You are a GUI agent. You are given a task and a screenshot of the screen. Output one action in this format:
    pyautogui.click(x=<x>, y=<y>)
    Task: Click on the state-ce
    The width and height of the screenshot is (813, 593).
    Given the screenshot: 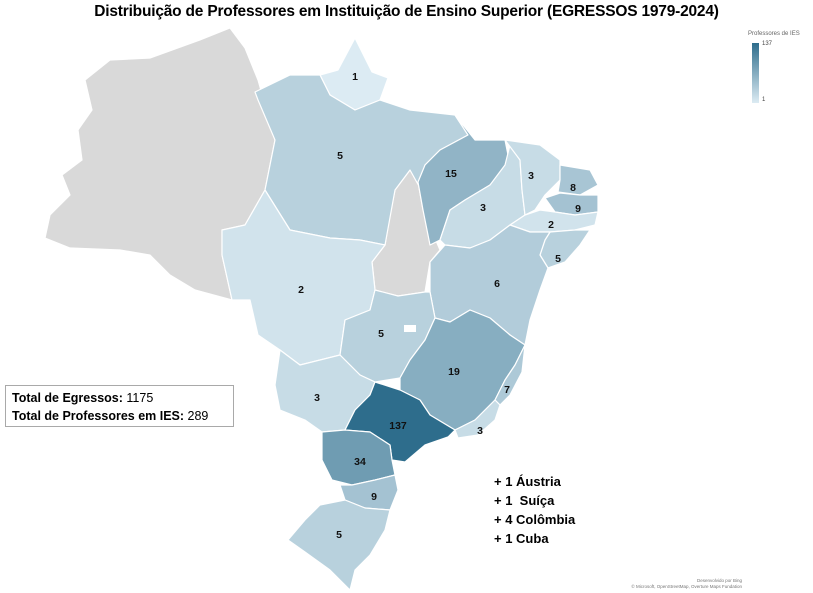 What is the action you would take?
    pyautogui.click(x=532, y=177)
    